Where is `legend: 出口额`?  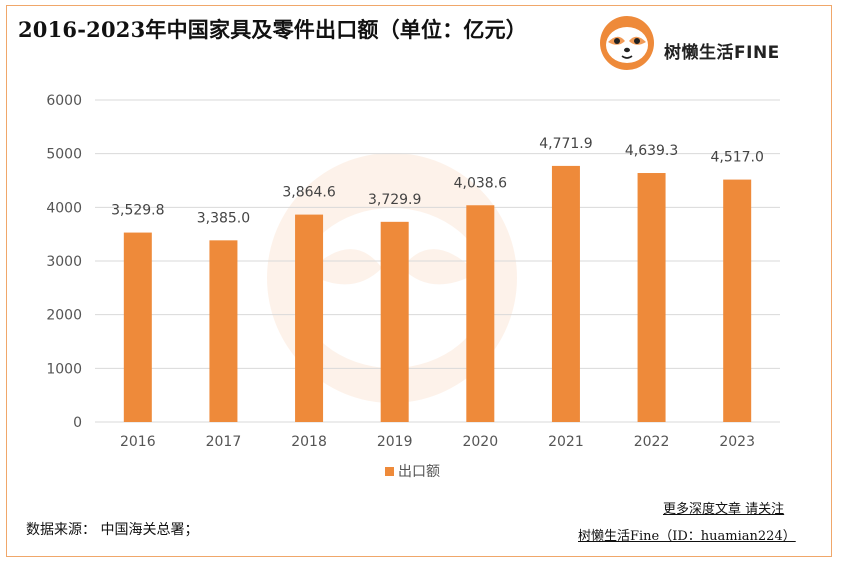 legend: 出口额 is located at coordinates (412, 471).